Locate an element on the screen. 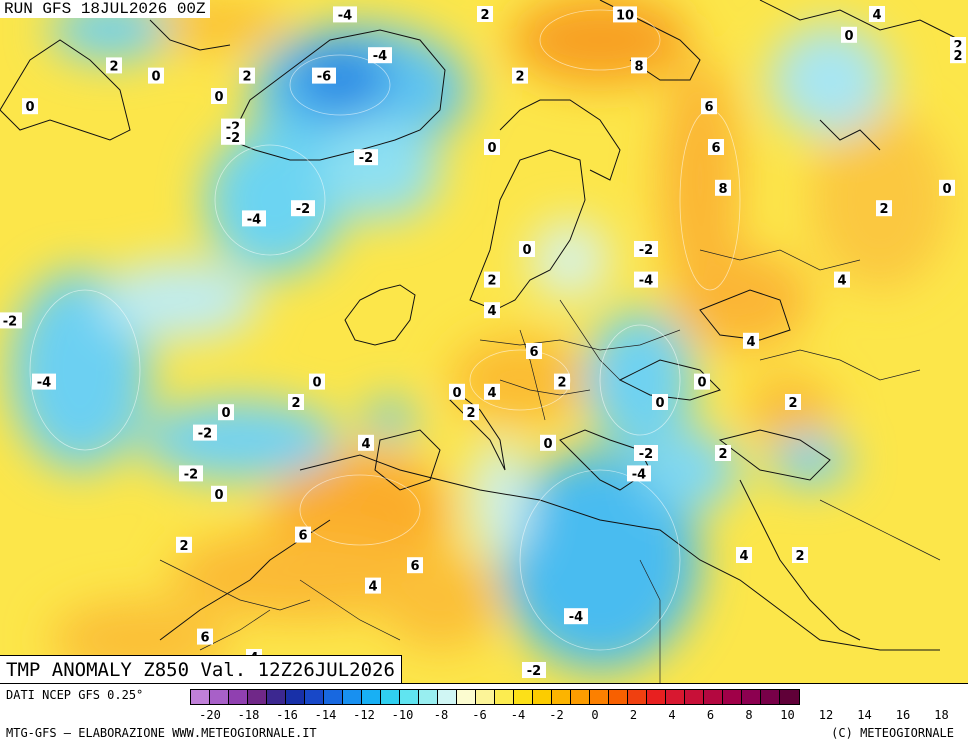 The width and height of the screenshot is (968, 746). run-label: RUN GFS 18JUL2026 00Z is located at coordinates (105, 9).